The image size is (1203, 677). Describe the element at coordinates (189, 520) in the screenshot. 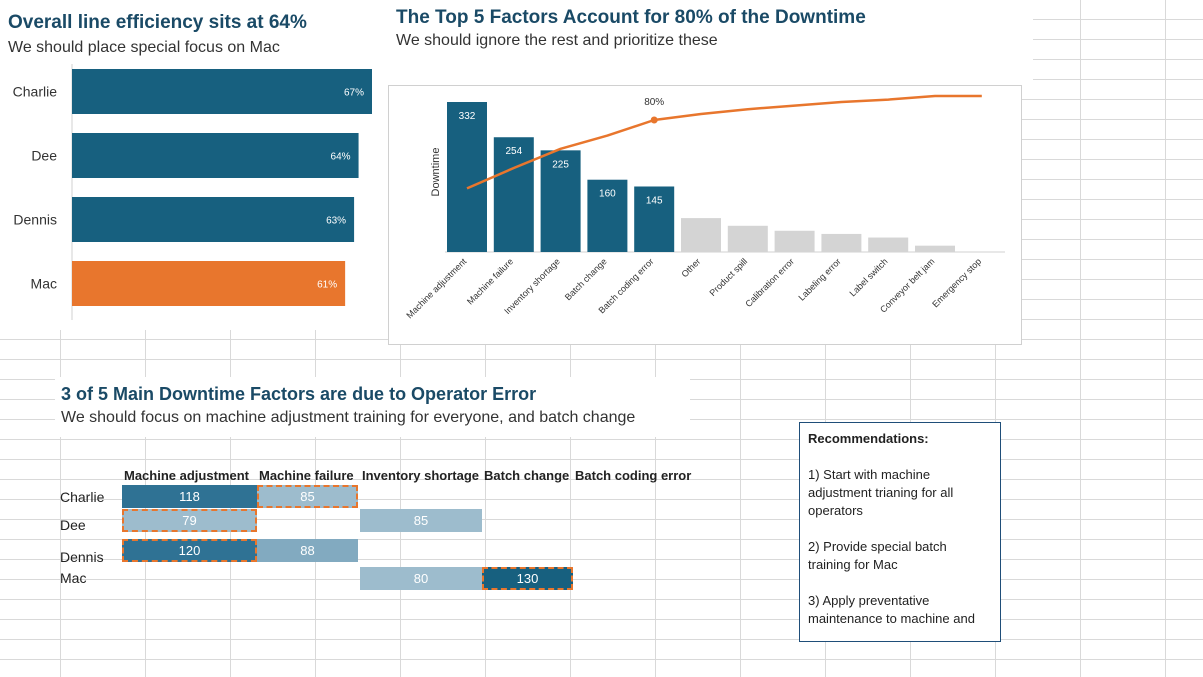

I see `heatmap-cell: 79` at that location.